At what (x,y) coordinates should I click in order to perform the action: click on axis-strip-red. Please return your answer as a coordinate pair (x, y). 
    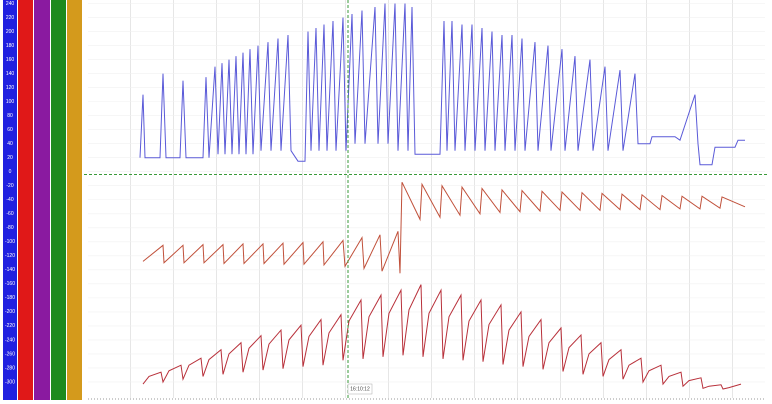
    Looking at the image, I should click on (25, 200).